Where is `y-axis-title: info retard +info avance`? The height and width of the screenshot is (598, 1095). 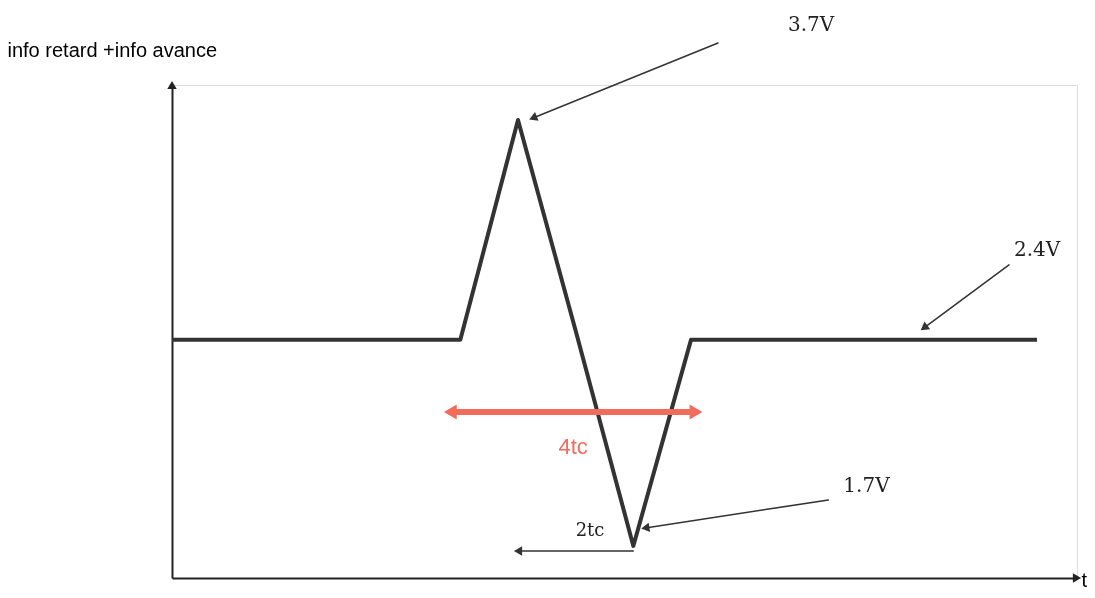 y-axis-title: info retard +info avance is located at coordinates (112, 49).